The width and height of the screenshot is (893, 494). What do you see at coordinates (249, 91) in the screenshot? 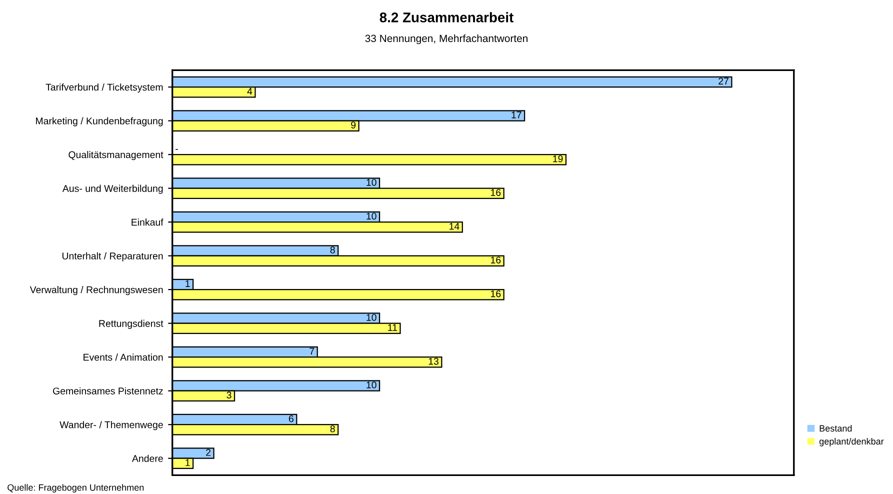
I see `data-label: 4` at bounding box center [249, 91].